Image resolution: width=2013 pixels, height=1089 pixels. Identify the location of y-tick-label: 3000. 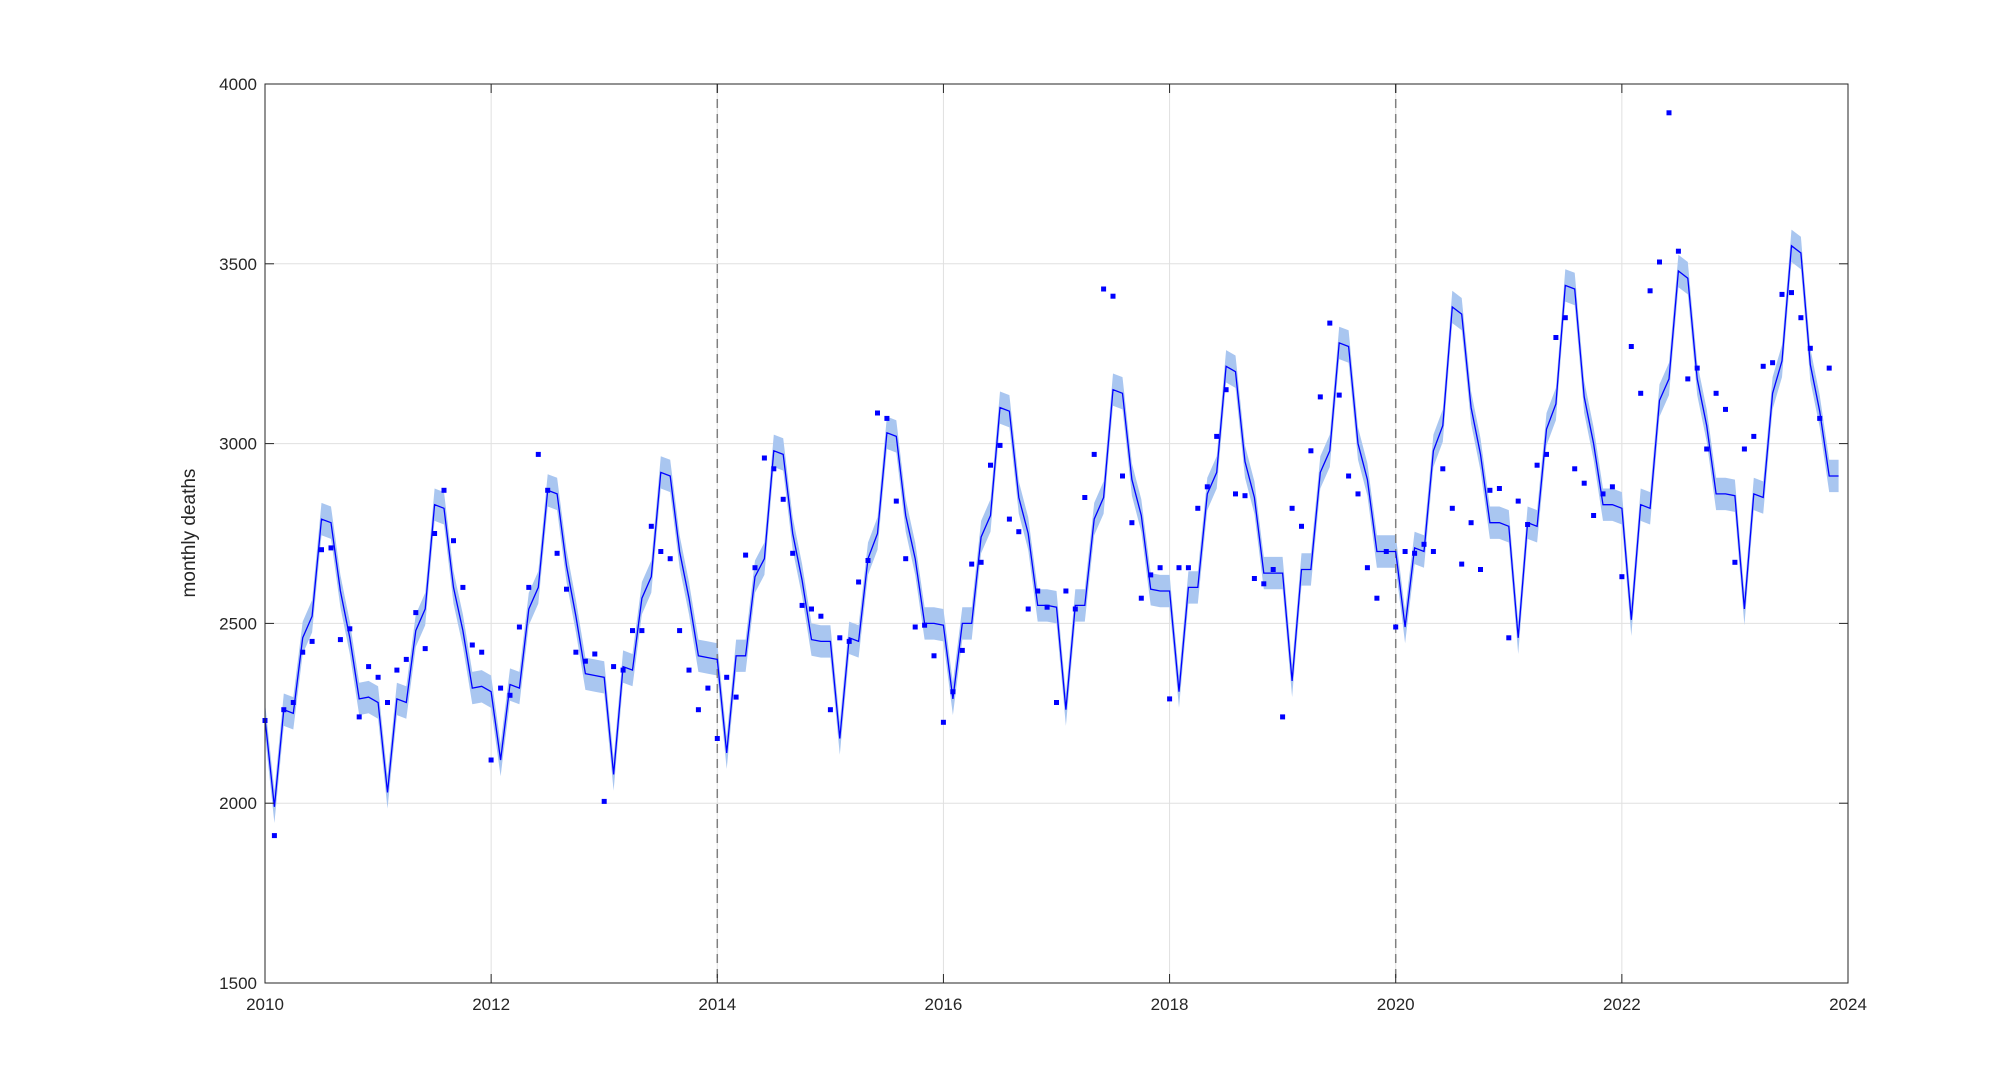
(238, 444).